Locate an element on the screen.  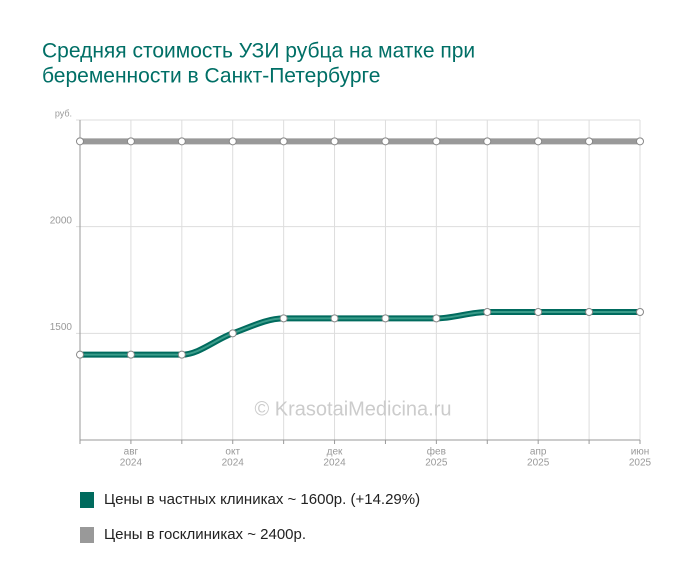
y-tick-label: 1500 is located at coordinates (61, 327).